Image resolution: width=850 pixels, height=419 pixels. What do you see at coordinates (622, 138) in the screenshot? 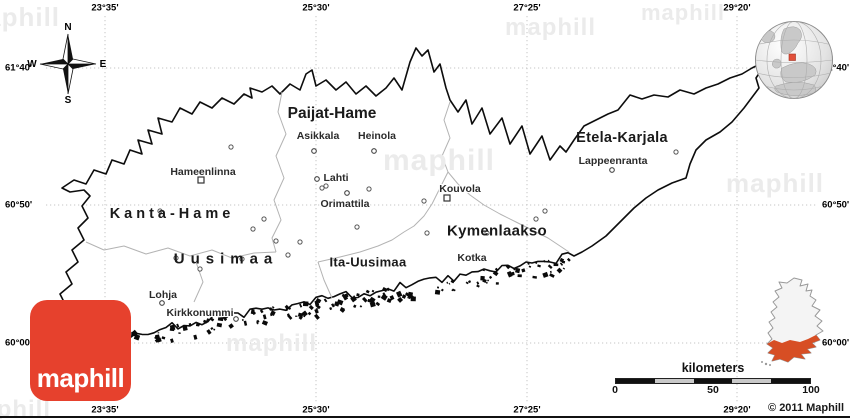
I see `region-label-etela-karjala: Etela-Karjala` at bounding box center [622, 138].